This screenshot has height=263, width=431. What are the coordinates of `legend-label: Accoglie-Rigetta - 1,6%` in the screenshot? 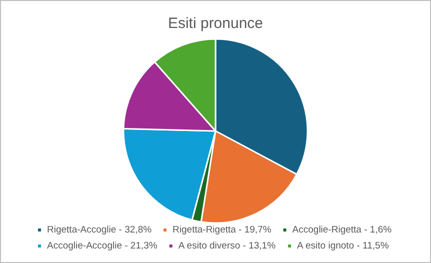 It's located at (342, 230).